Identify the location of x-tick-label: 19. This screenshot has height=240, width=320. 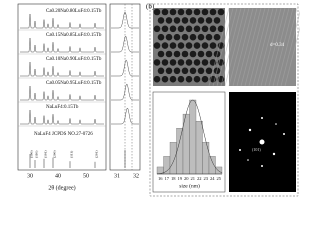
(180, 178).